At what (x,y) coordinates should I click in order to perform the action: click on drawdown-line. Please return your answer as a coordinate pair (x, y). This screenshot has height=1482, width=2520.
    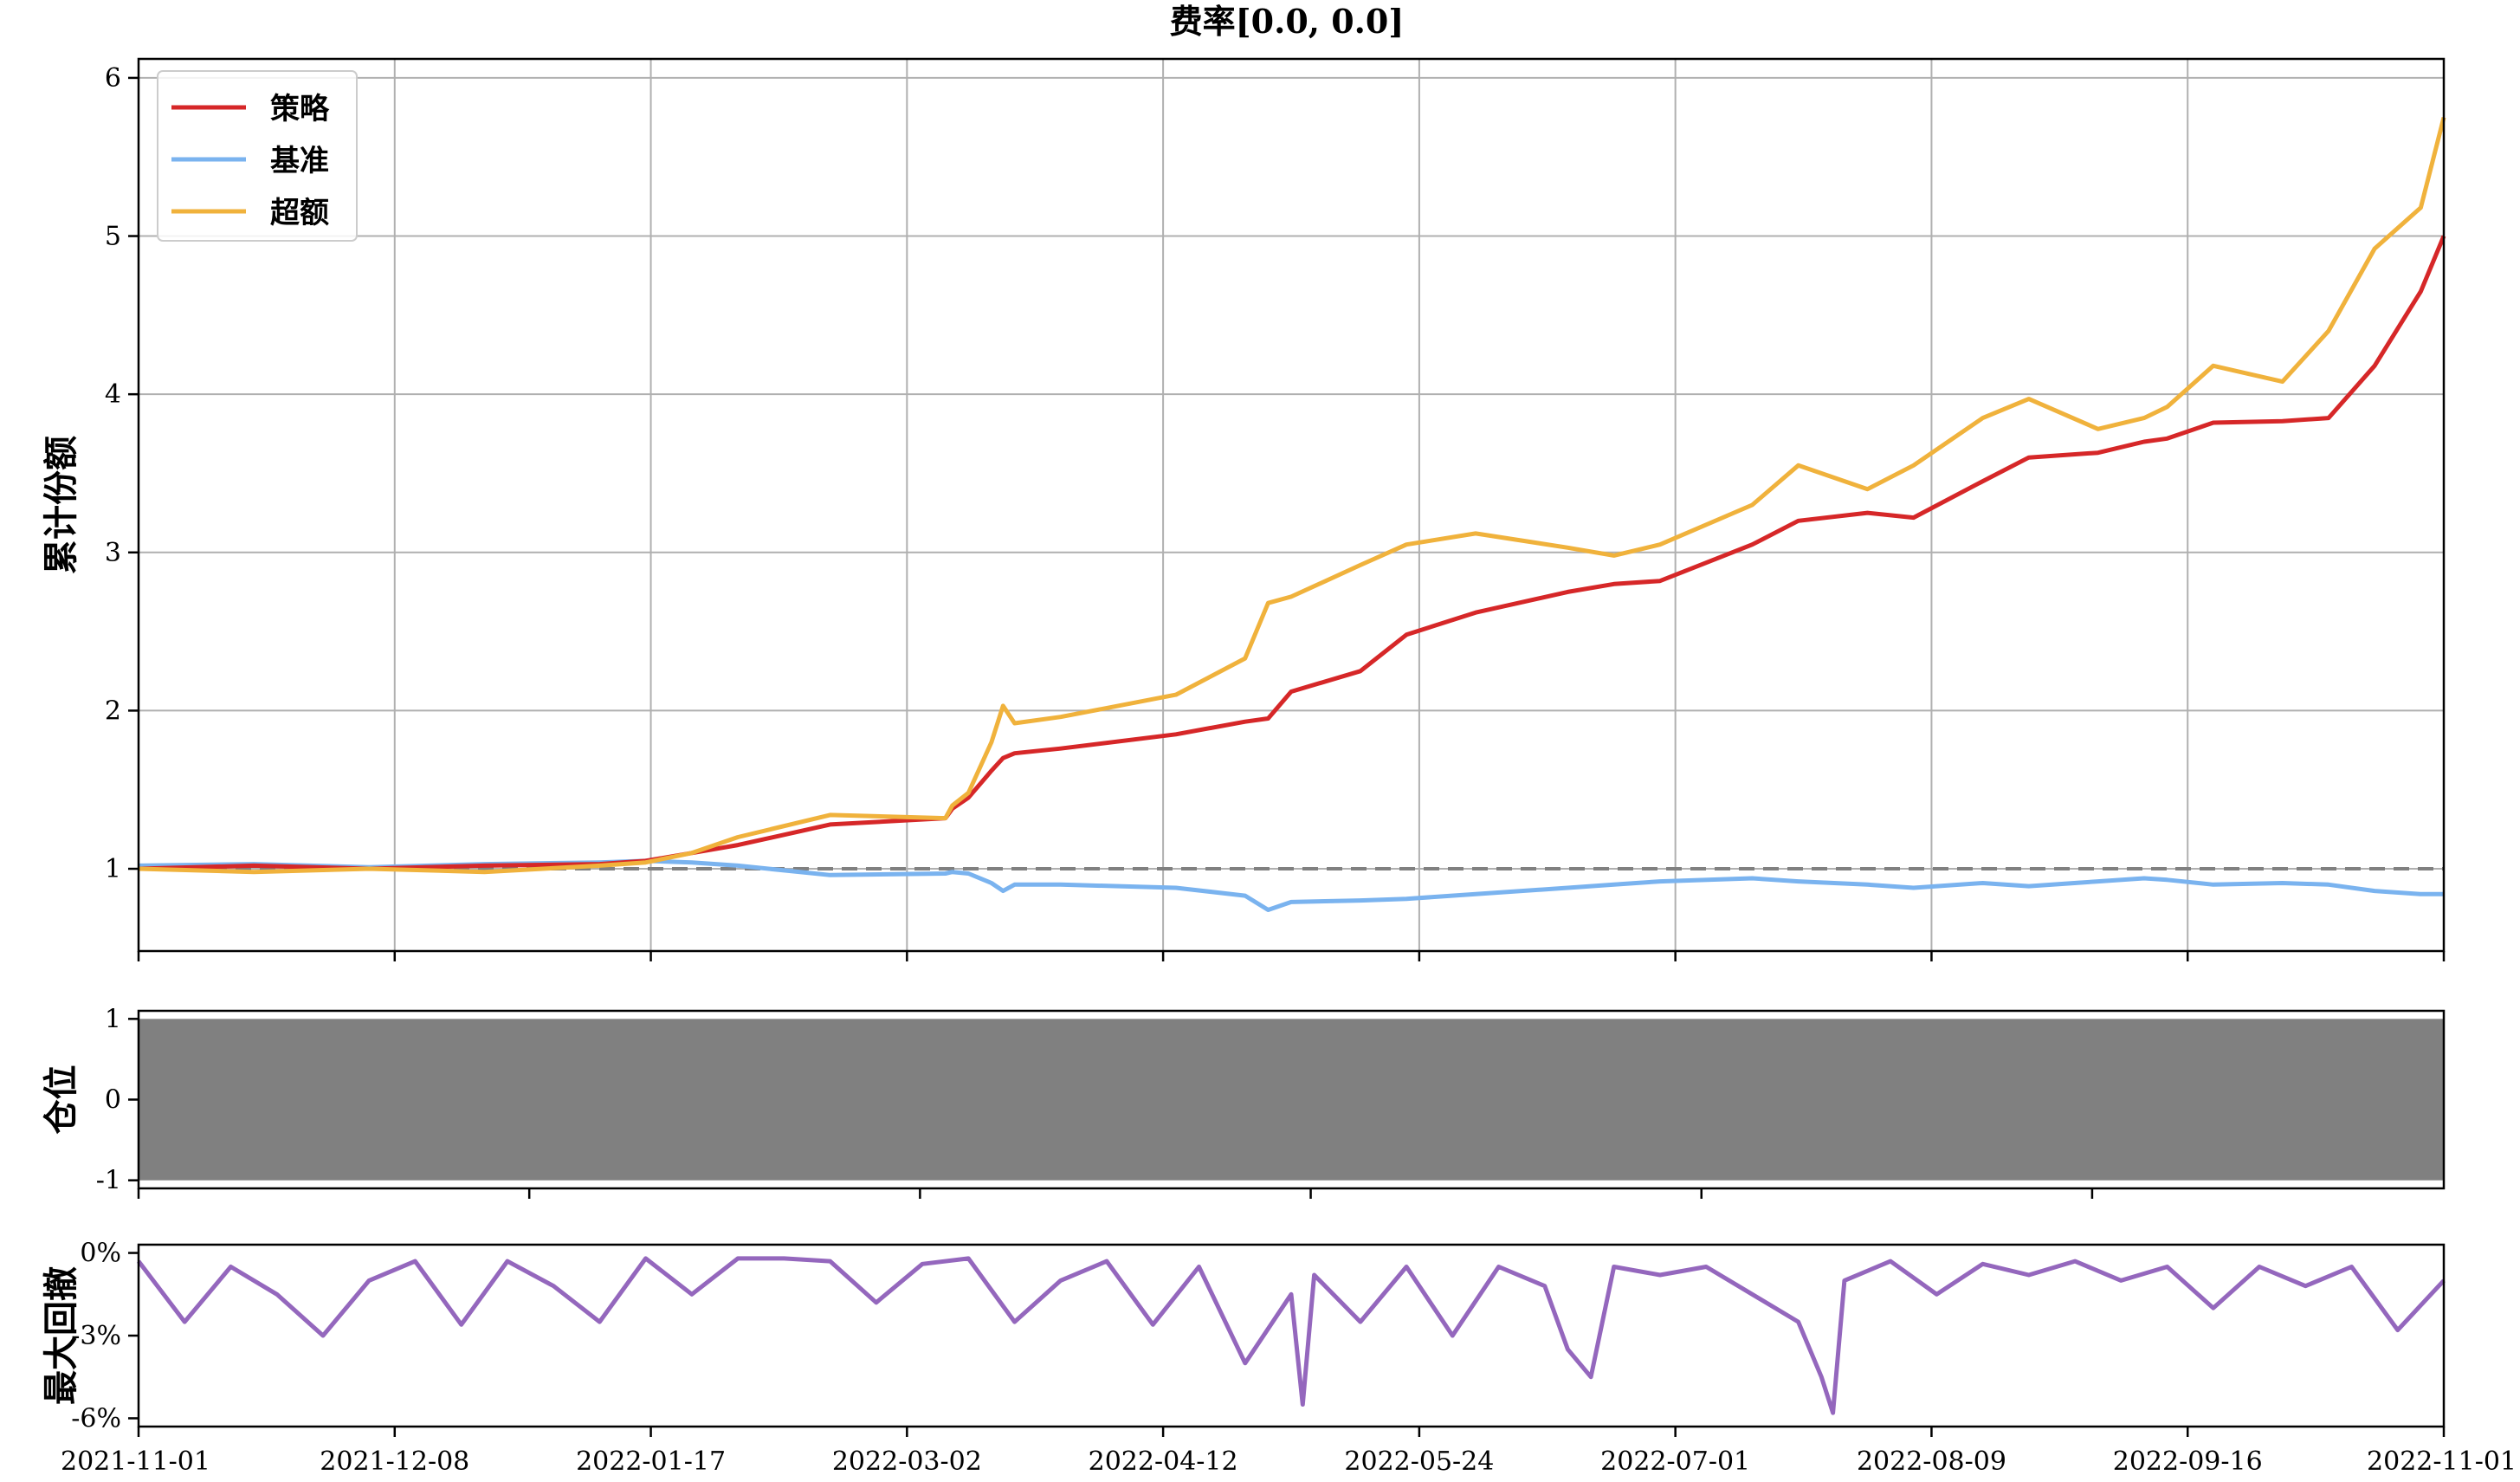
    Looking at the image, I should click on (1291, 1335).